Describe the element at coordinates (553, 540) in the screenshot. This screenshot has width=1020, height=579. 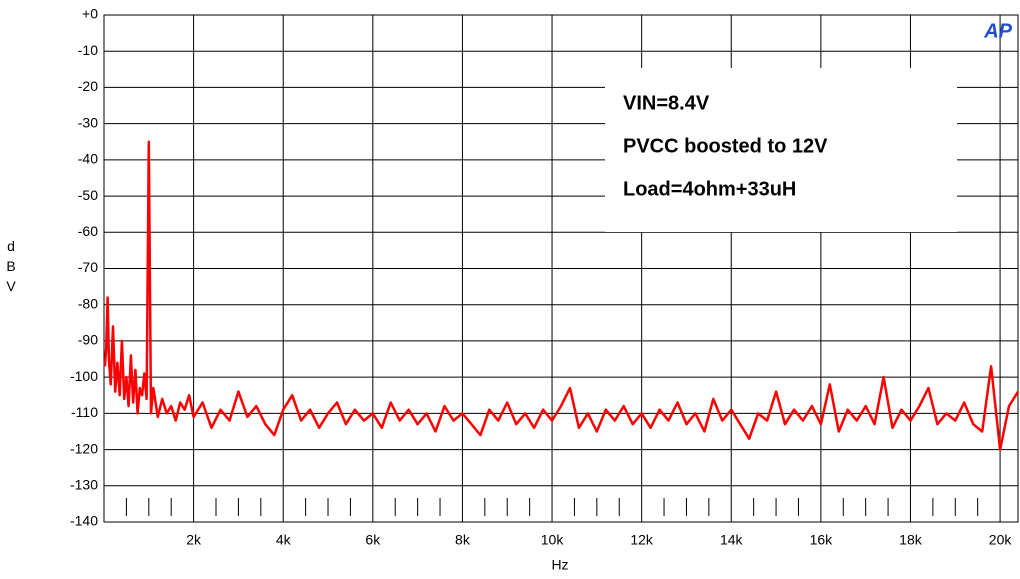
I see `x-tick-label: 10k` at that location.